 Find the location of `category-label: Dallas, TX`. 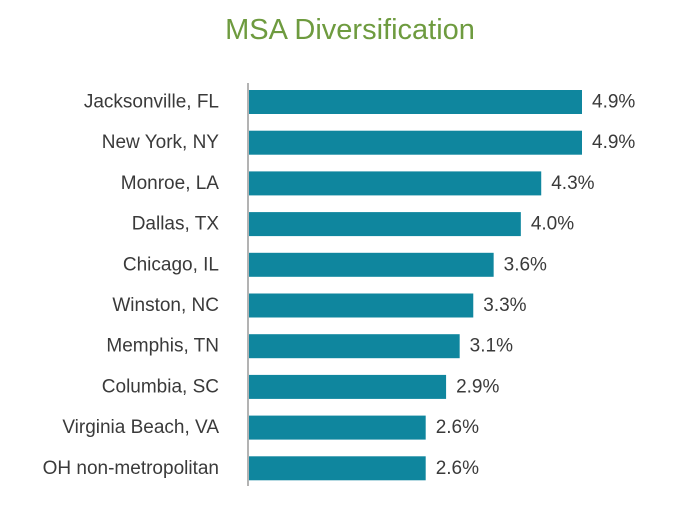

category-label: Dallas, TX is located at coordinates (176, 224).